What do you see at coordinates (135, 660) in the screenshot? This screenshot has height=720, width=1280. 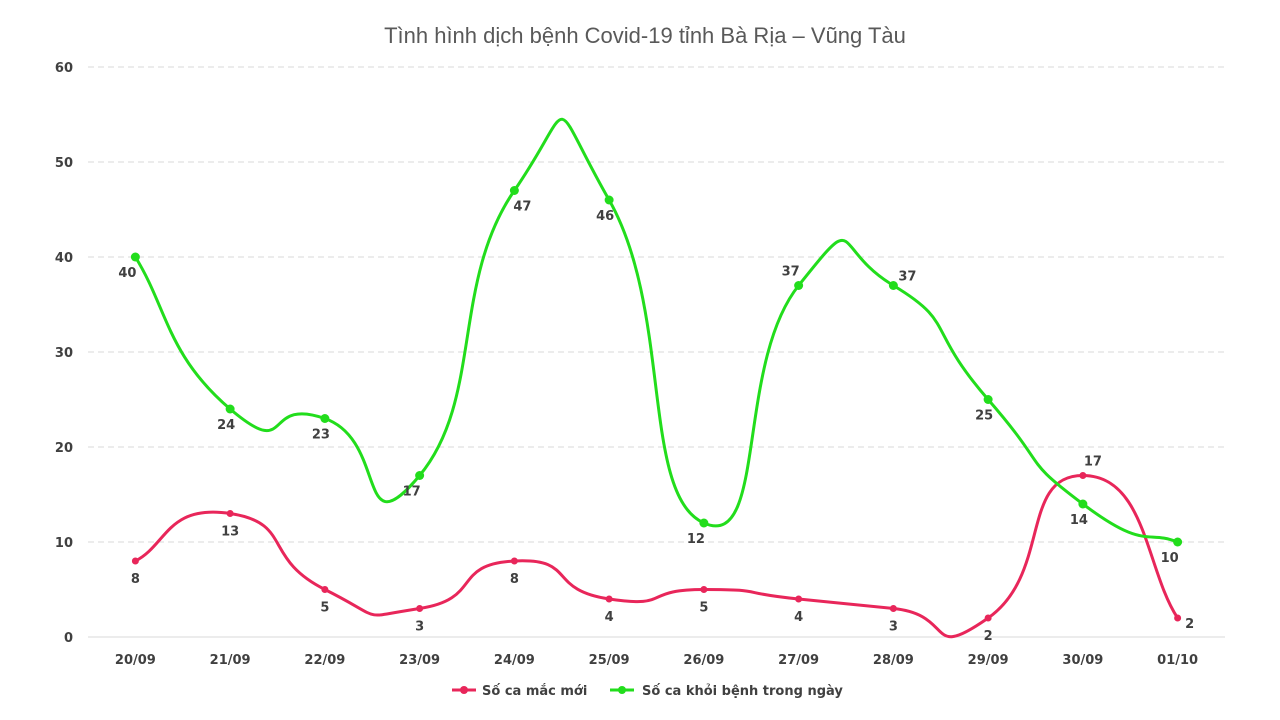 I see `x-tick-label: 20/09` at bounding box center [135, 660].